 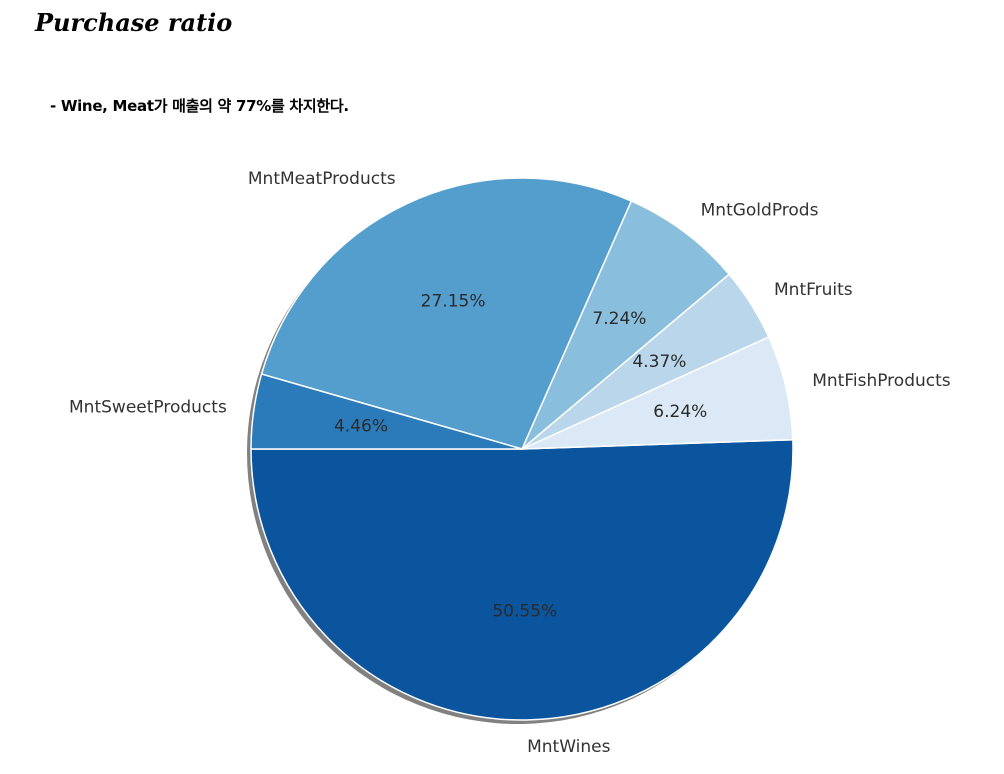 I want to click on slice-percent-mnt-sweet-products: 4.46%, so click(x=361, y=426).